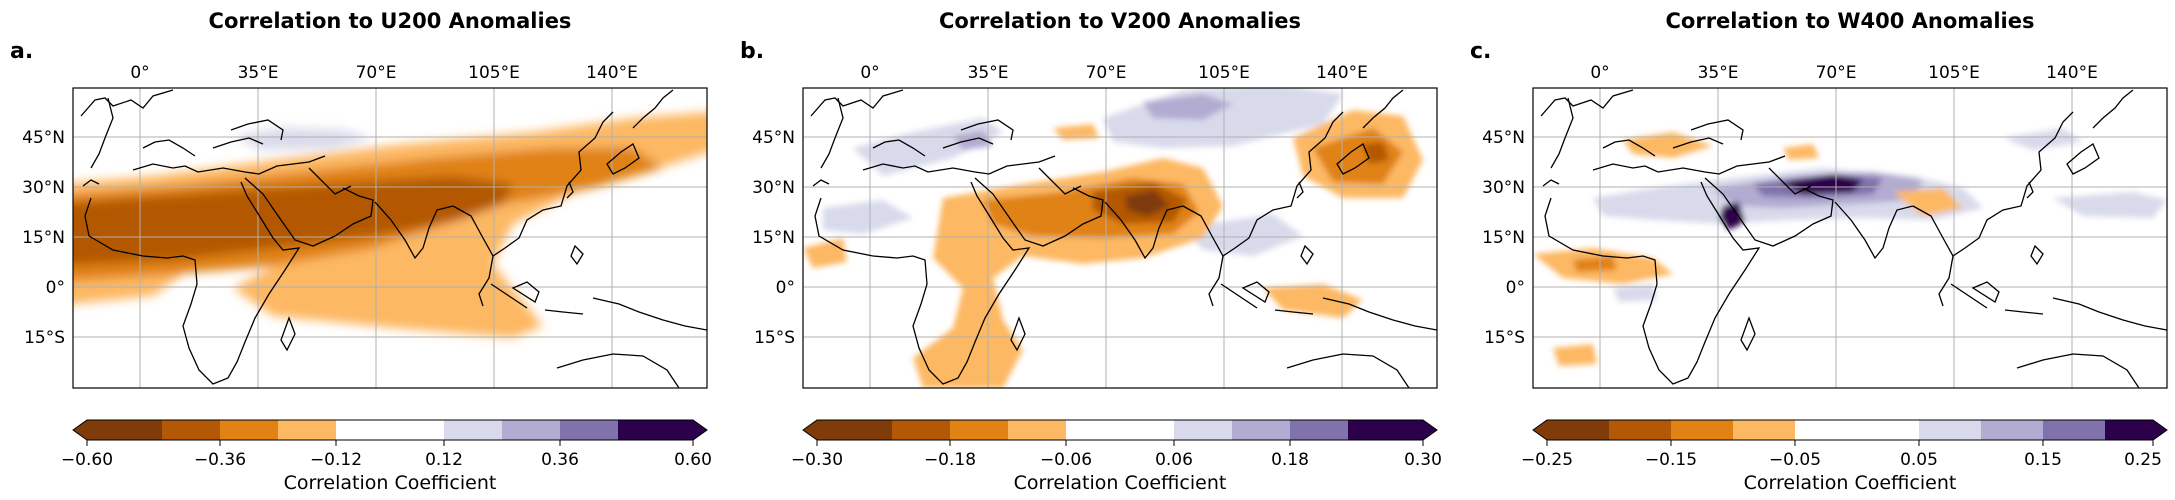 The width and height of the screenshot is (2175, 500). What do you see at coordinates (43, 238) in the screenshot?
I see `panel-a-lat-ticks: 45°N 30°N 15°N 0° 15°S` at bounding box center [43, 238].